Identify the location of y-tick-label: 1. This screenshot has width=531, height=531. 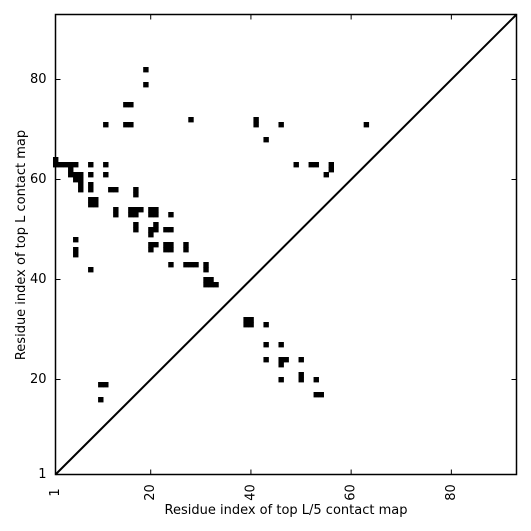
(42, 474).